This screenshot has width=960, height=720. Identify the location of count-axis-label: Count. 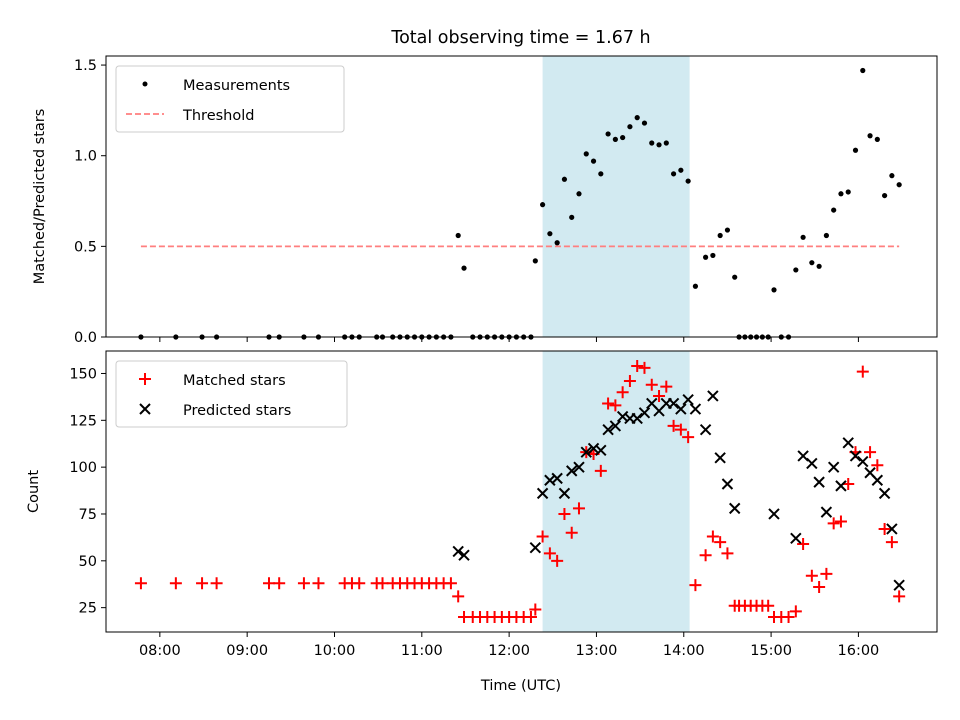
(34, 491).